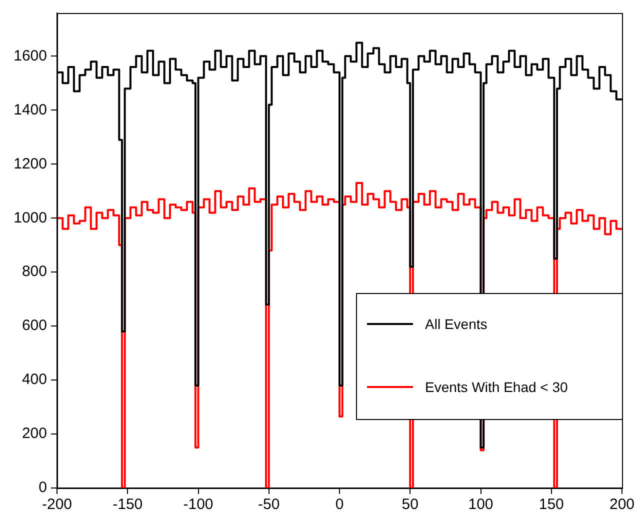 The width and height of the screenshot is (641, 514). Describe the element at coordinates (410, 505) in the screenshot. I see `x-tick-label: 50` at that location.